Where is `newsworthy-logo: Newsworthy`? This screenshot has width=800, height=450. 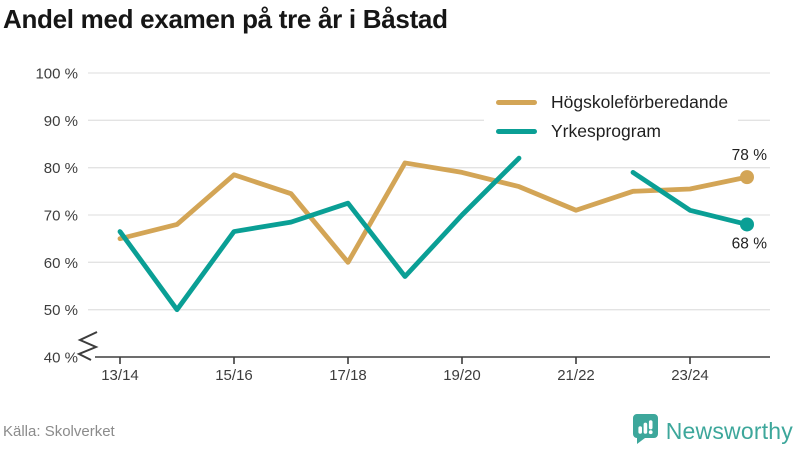 newsworthy-logo: Newsworthy is located at coordinates (712, 431).